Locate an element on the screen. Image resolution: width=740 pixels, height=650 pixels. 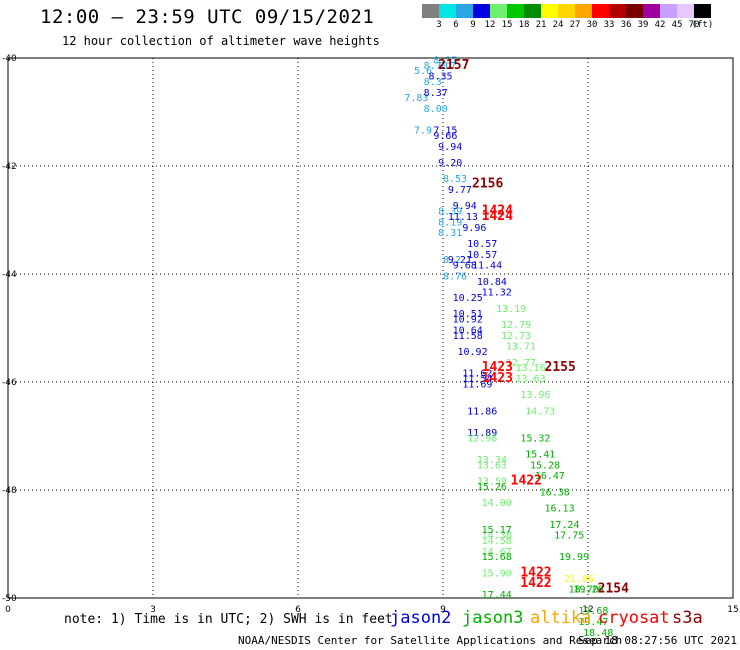
footer-timestamp: Sep 18 08:27:56 UTC 2021 is located at coordinates (657, 640).